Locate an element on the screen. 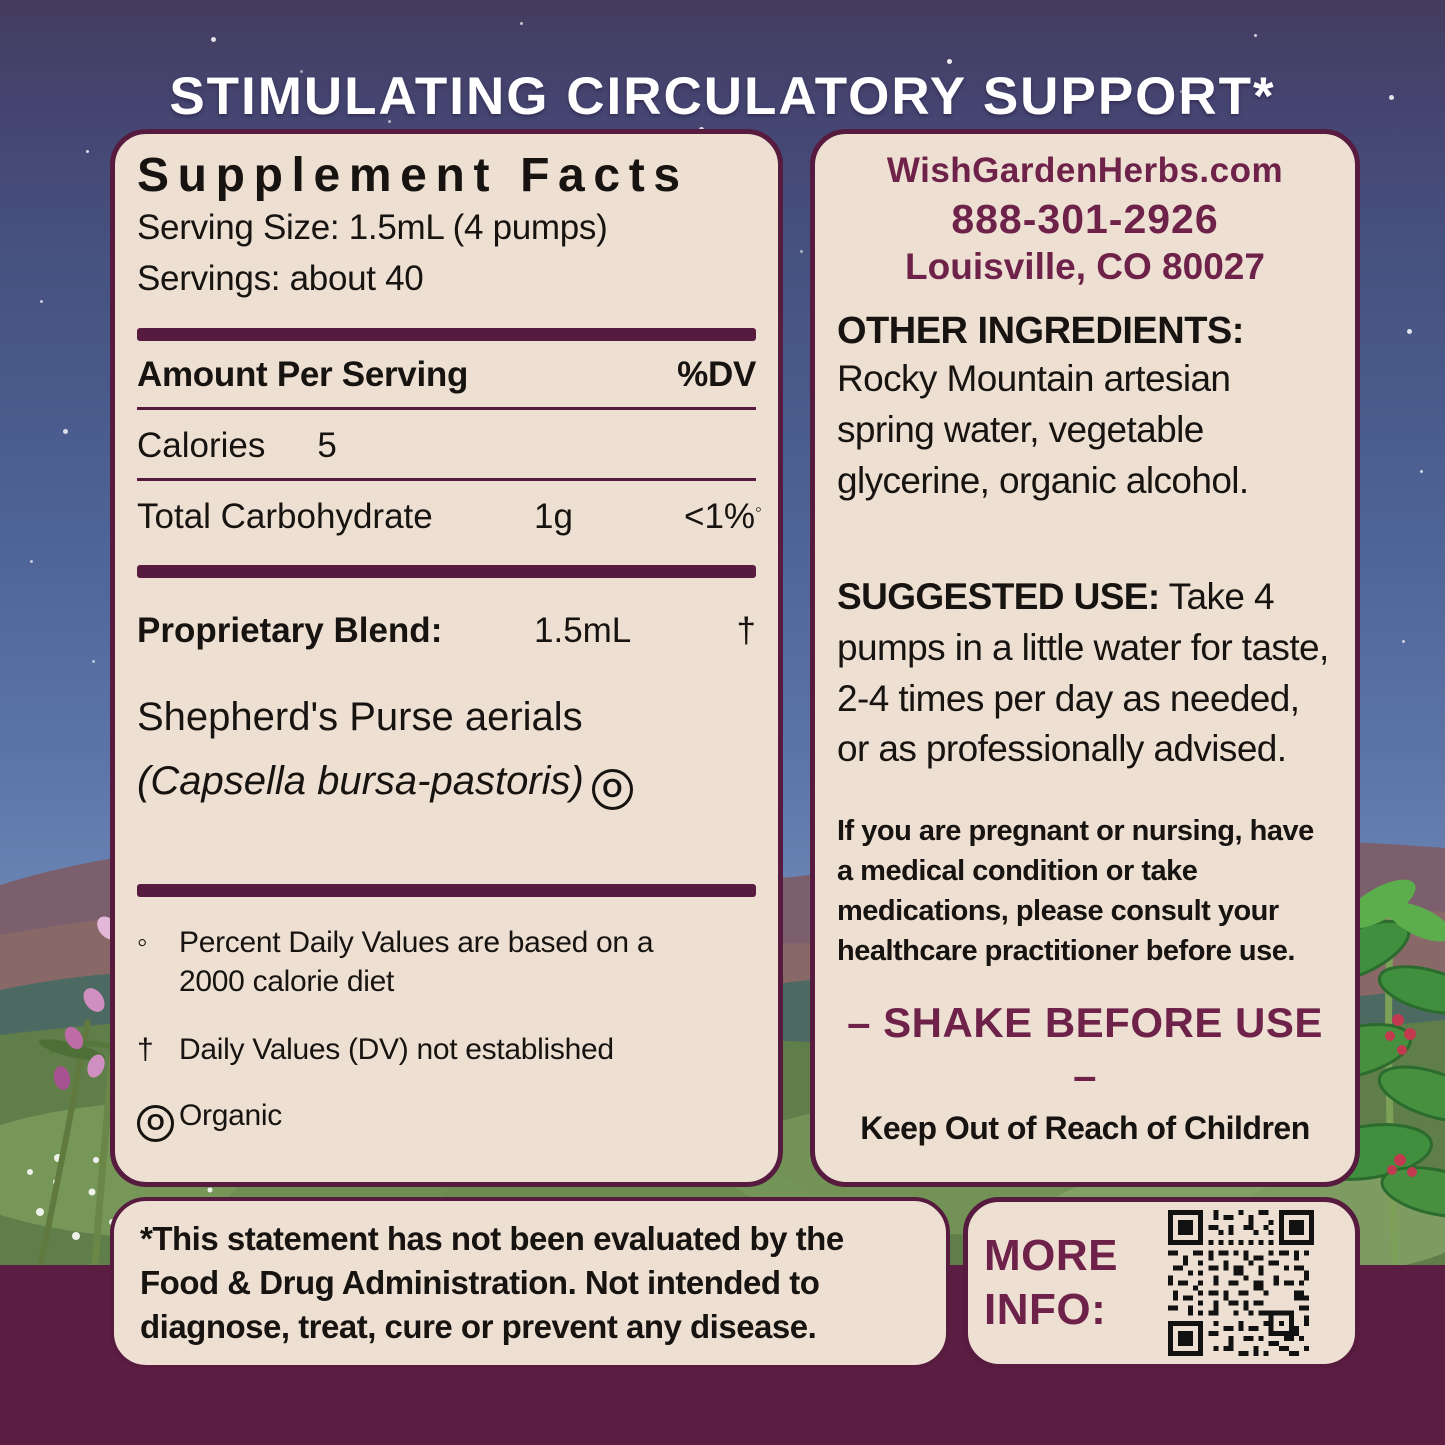 Image resolution: width=1445 pixels, height=1445 pixels. more-info-box: MORE INFO: is located at coordinates (1161, 1283).